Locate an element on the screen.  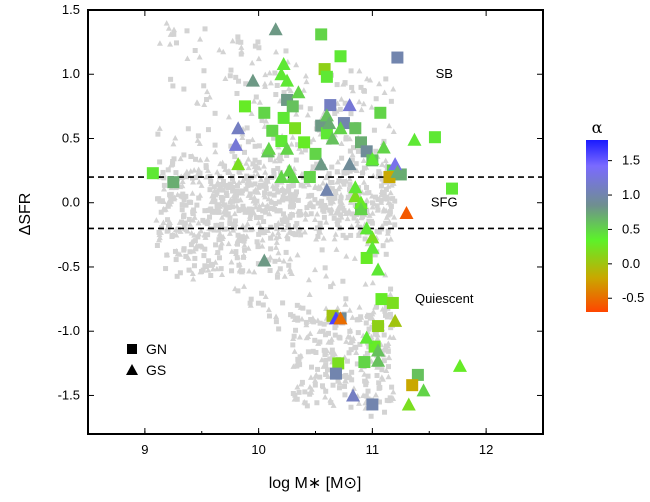
y-tick-label: 0.5 is located at coordinates (71, 137).